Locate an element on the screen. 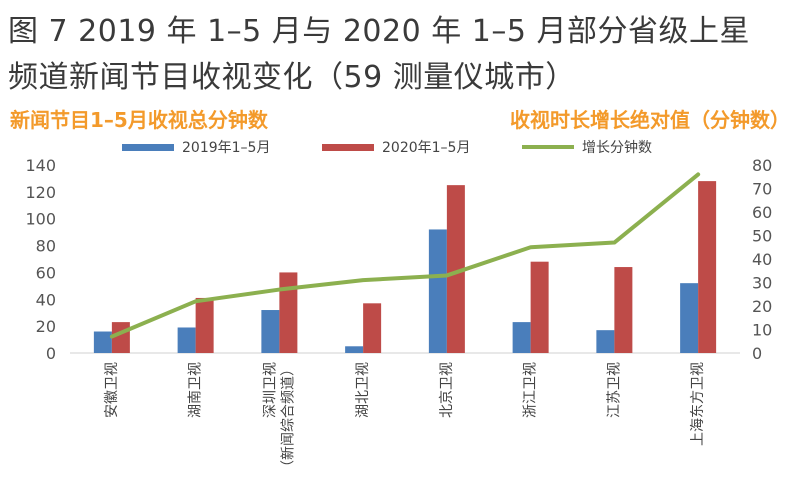 The height and width of the screenshot is (491, 800). legend-2019-swatch is located at coordinates (148, 147).